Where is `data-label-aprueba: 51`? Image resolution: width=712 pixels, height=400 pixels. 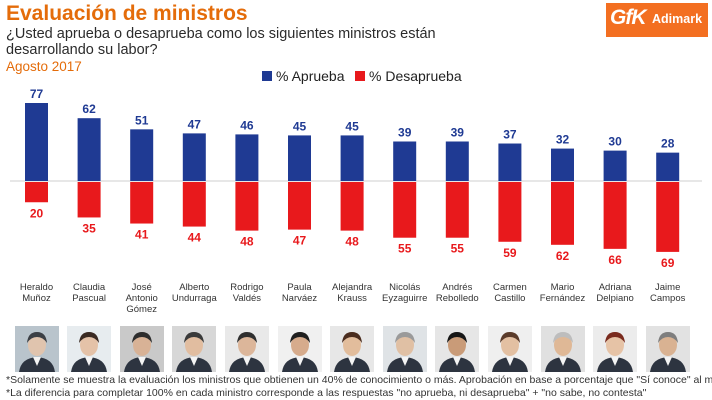 data-label-aprueba: 51 is located at coordinates (142, 120).